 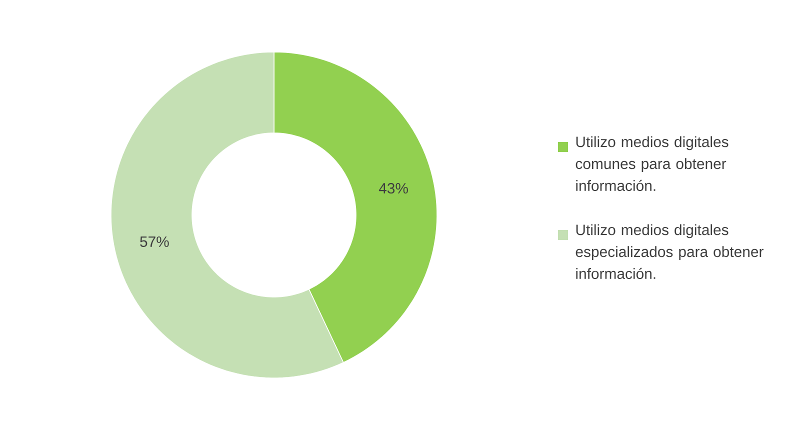 I want to click on data-label: 43%, so click(x=393, y=188).